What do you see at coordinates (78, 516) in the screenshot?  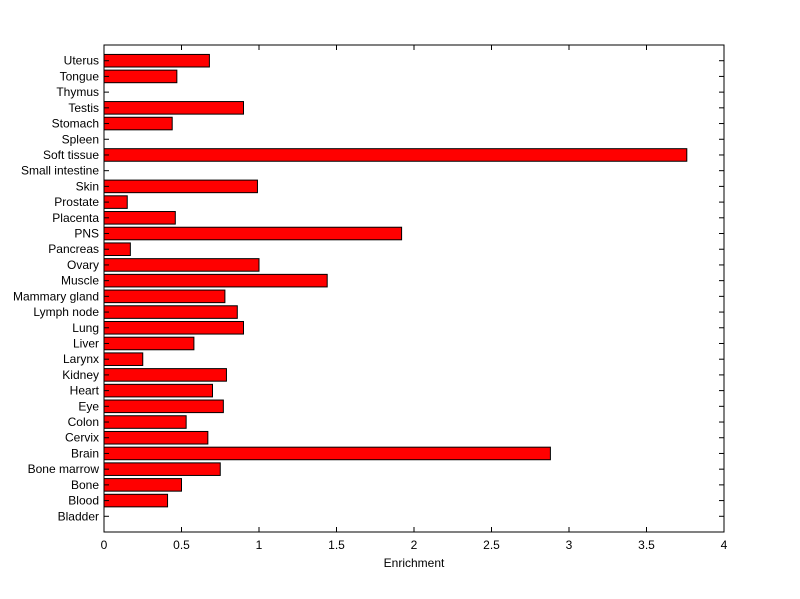 I see `y-tick-label: Bladder` at bounding box center [78, 516].